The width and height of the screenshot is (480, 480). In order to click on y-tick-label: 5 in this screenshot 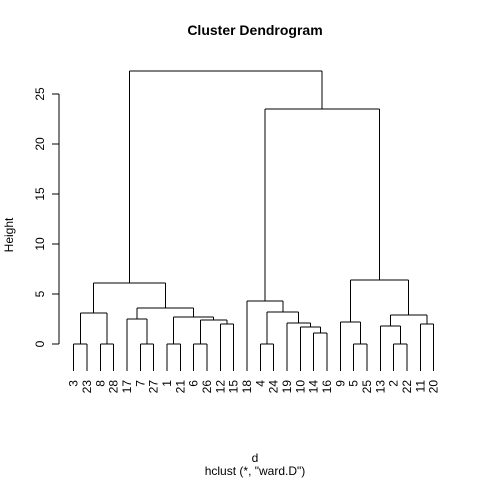, I will do `click(40, 293)`.